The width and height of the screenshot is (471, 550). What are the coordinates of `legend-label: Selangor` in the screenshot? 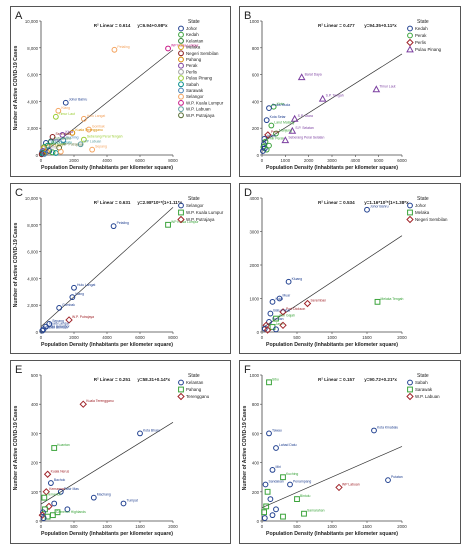 It's located at (195, 205).